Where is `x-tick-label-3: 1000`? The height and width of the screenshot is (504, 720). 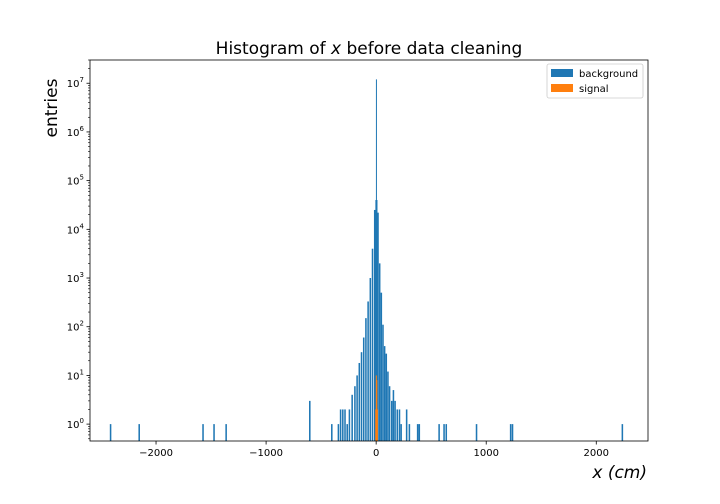 x-tick-label-3: 1000 is located at coordinates (485, 453).